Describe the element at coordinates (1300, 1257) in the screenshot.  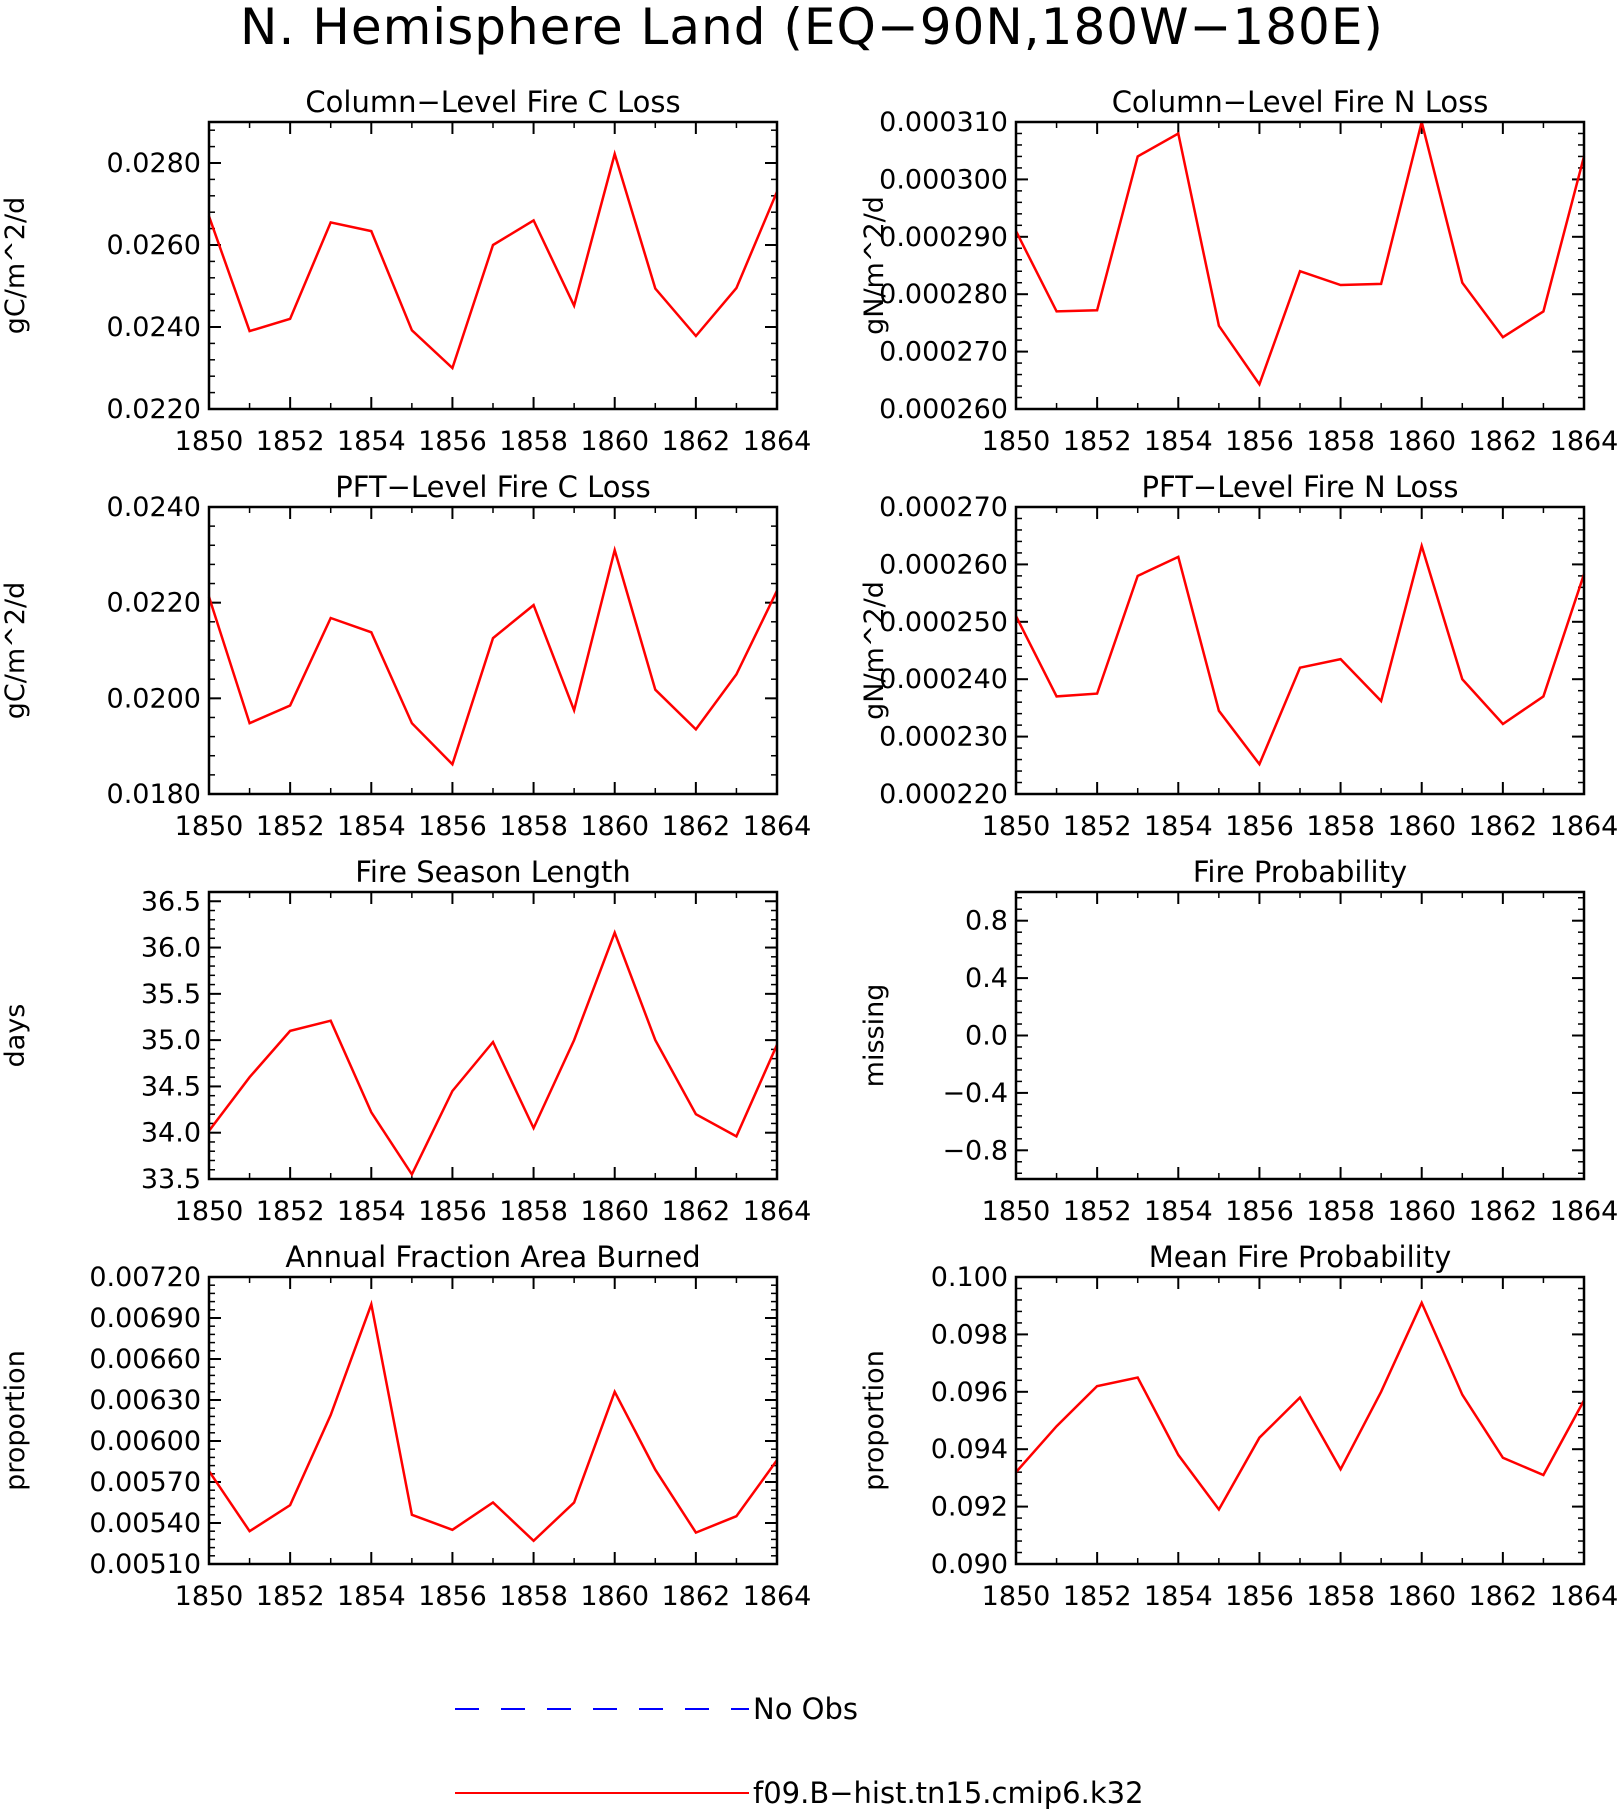
I see `panel-title: Mean Fire Probability` at that location.